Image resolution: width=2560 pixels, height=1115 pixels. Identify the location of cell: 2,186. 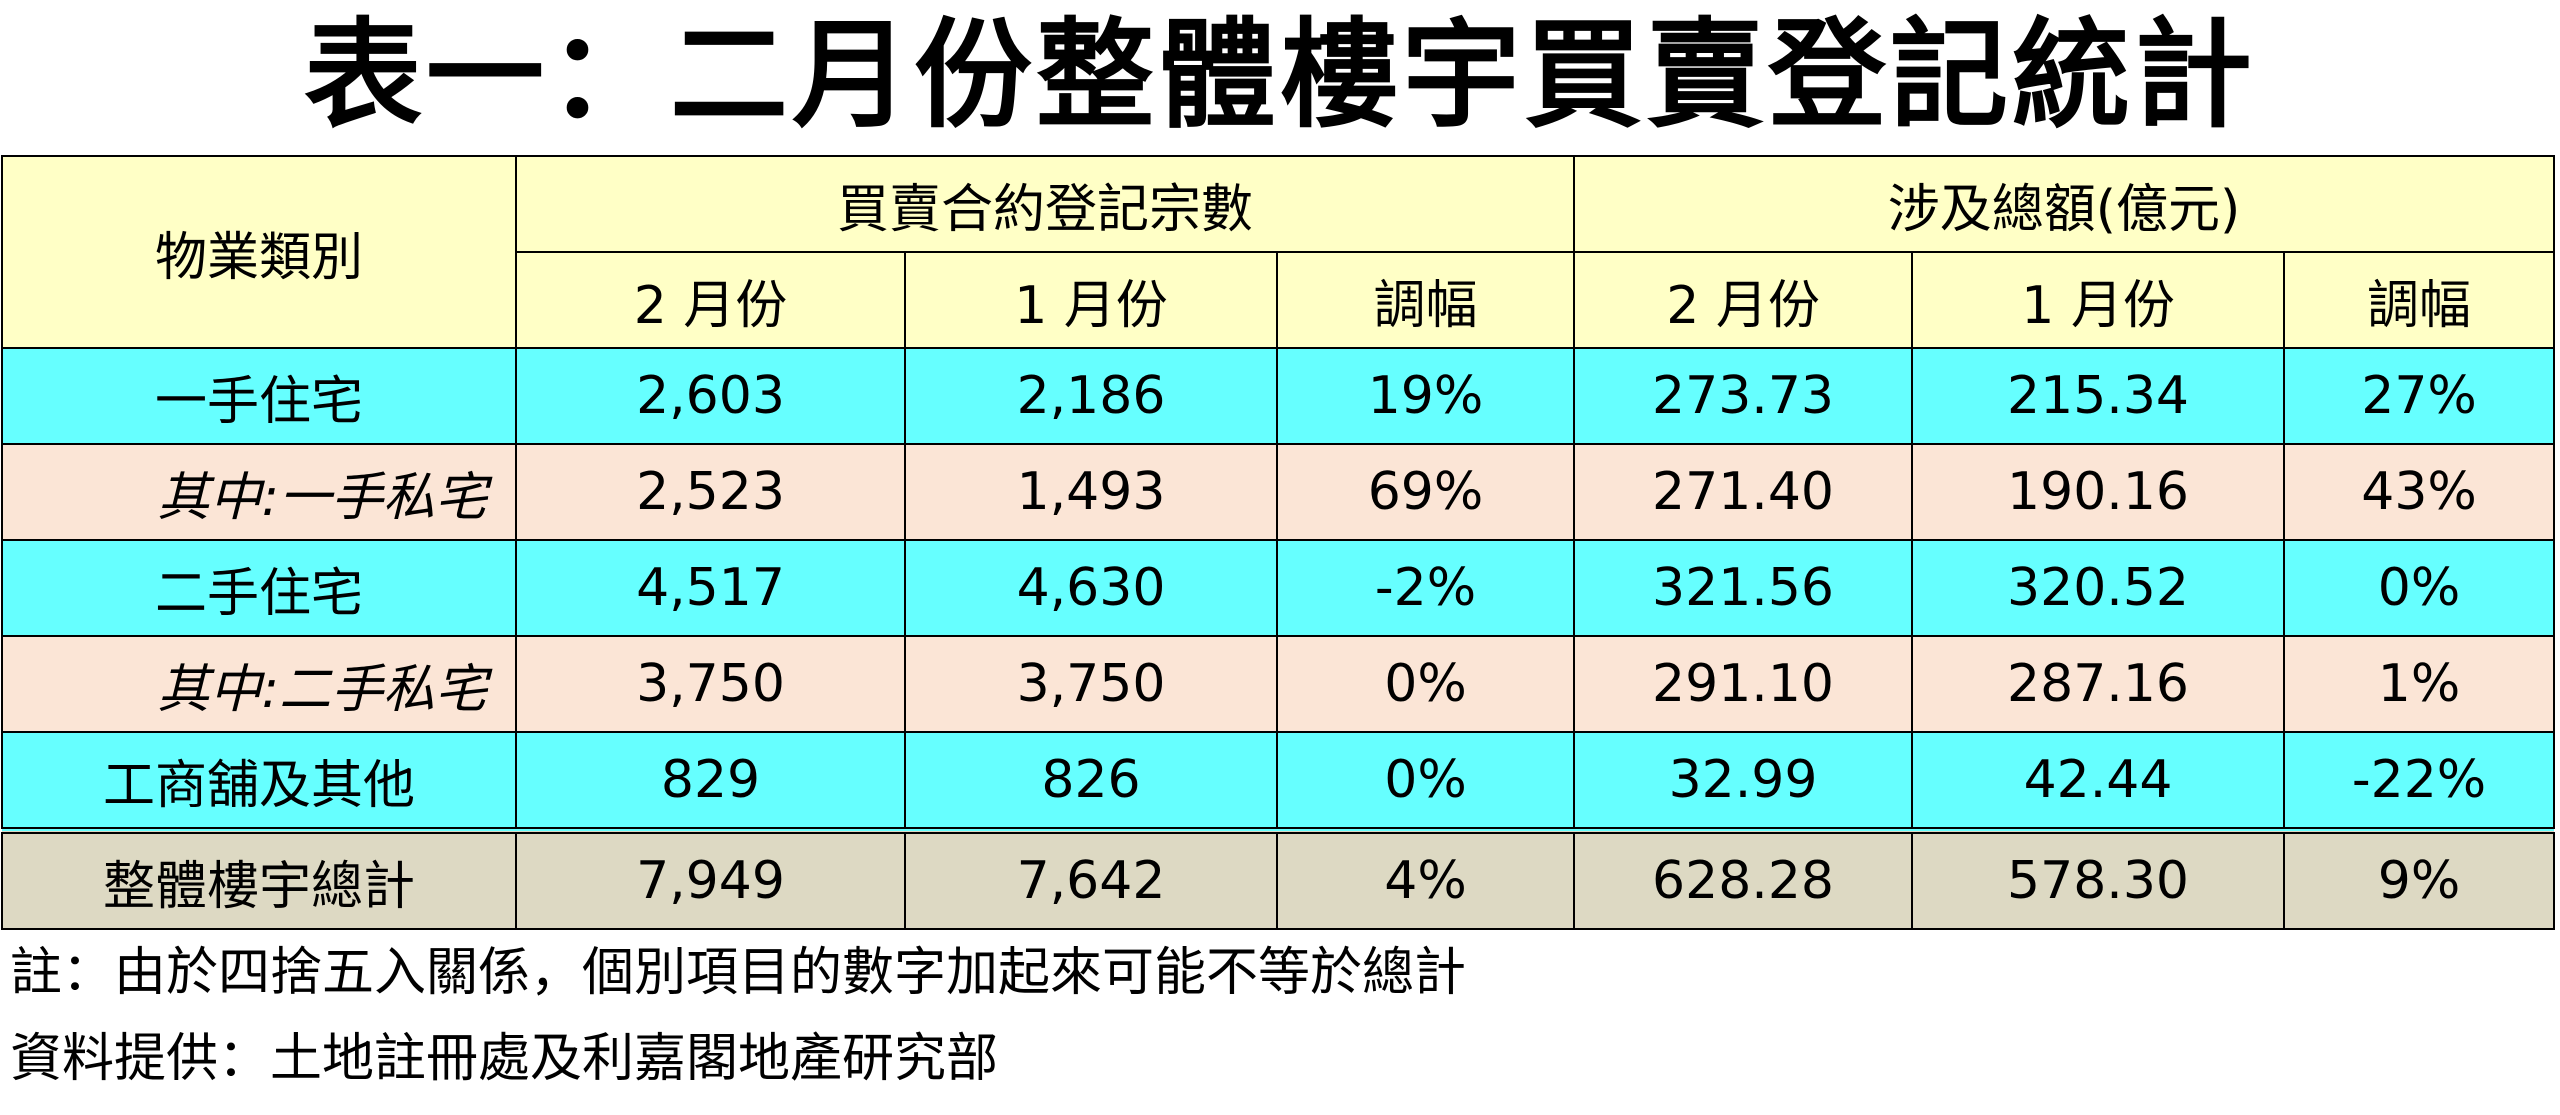
(1091, 396).